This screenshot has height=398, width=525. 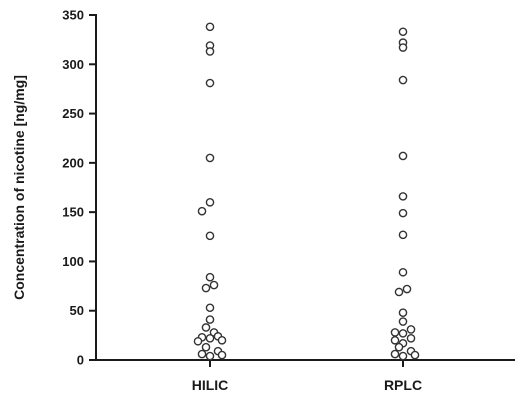 I want to click on x-axis: HILIC RPLC, so click(x=305, y=376).